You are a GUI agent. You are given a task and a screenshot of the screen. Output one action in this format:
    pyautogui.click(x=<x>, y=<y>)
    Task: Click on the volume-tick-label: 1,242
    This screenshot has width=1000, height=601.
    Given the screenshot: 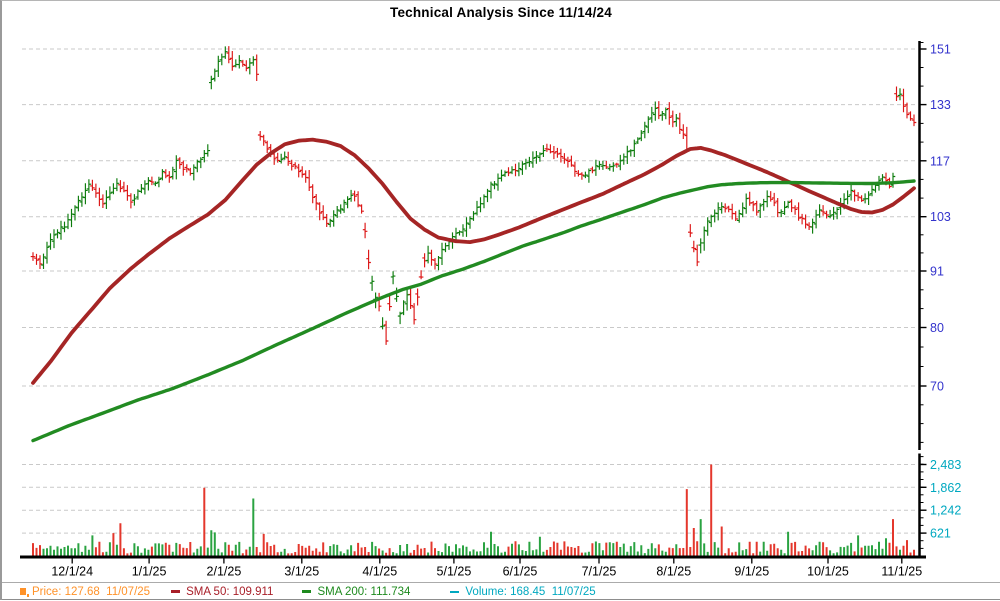 What is the action you would take?
    pyautogui.click(x=945, y=511)
    